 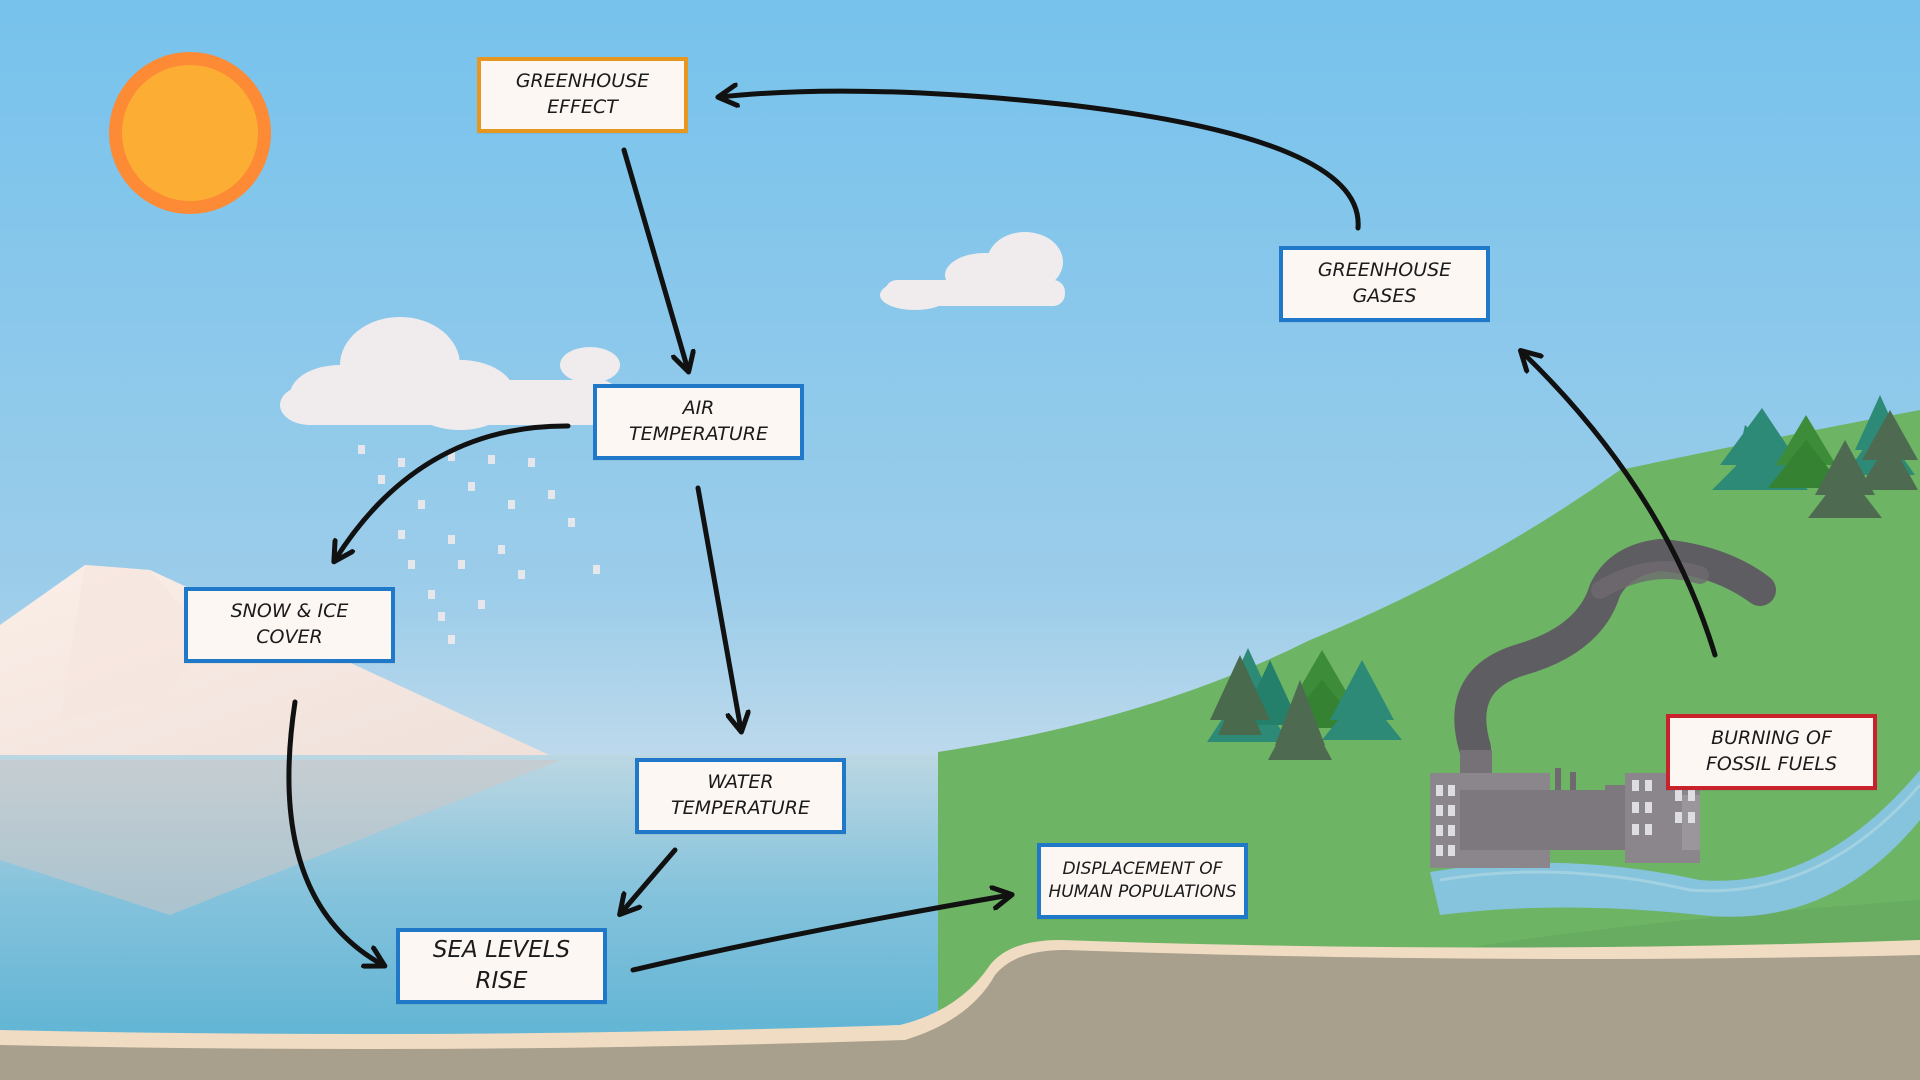 I want to click on node-air-temperature: AIR TEMPERATURE, so click(x=698, y=422).